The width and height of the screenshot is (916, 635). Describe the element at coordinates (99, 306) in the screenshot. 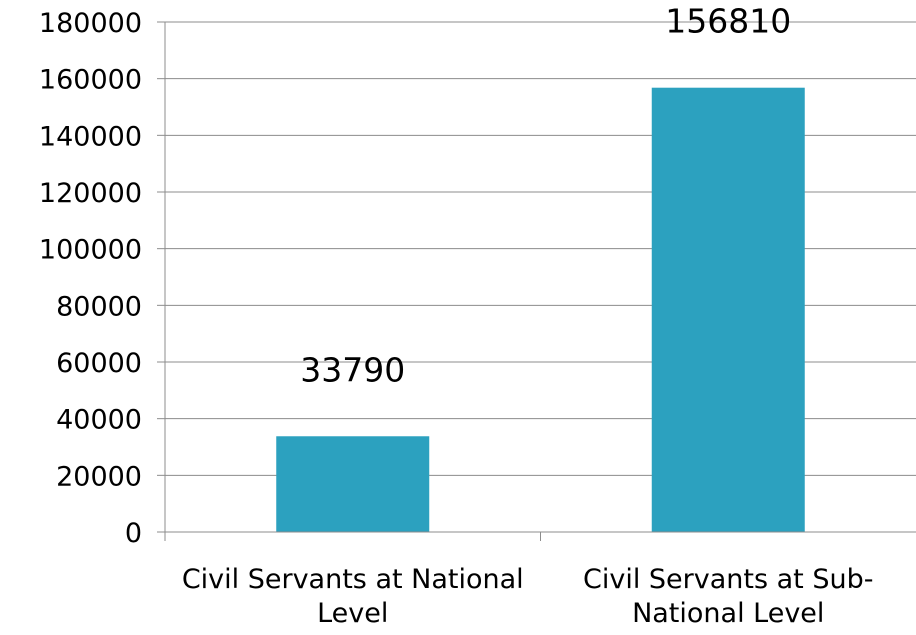

I see `y-tick-label: 80000` at that location.